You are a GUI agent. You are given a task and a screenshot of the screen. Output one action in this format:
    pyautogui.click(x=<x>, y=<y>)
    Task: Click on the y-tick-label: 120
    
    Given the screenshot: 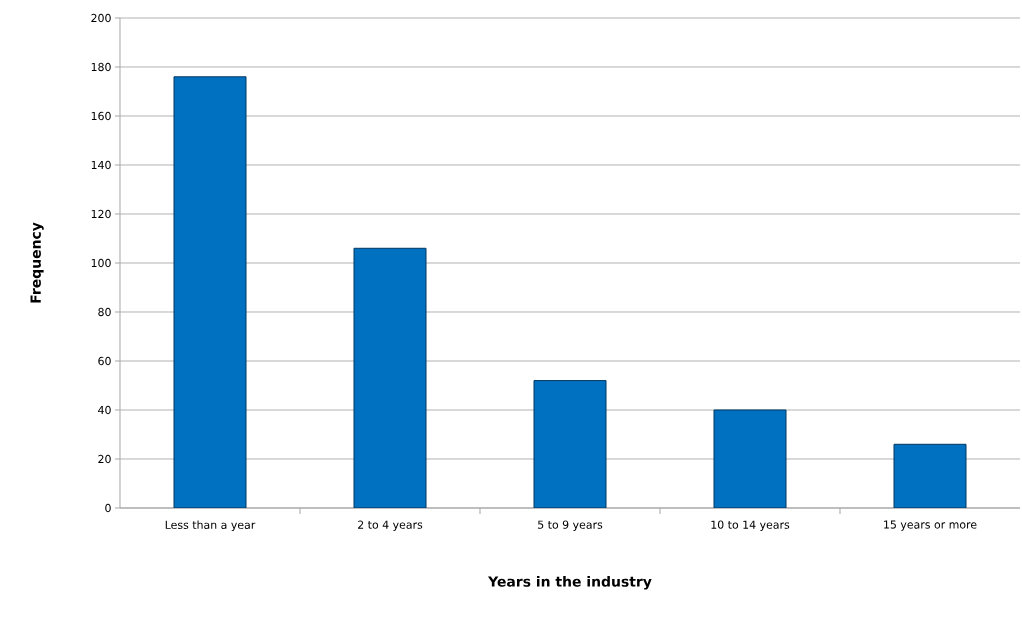 What is the action you would take?
    pyautogui.click(x=101, y=214)
    